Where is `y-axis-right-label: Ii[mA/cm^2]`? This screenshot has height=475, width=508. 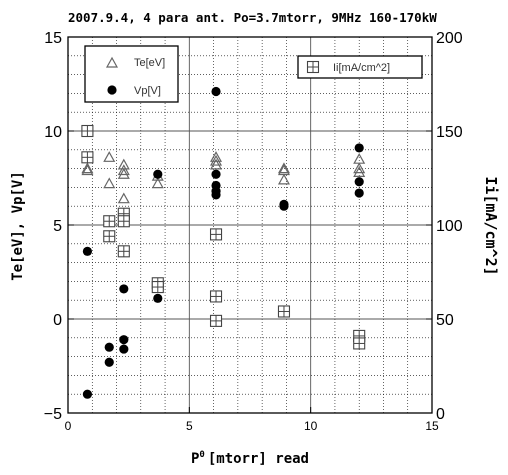
y-axis-right-label: Ii[mA/cm^2] is located at coordinates (491, 225).